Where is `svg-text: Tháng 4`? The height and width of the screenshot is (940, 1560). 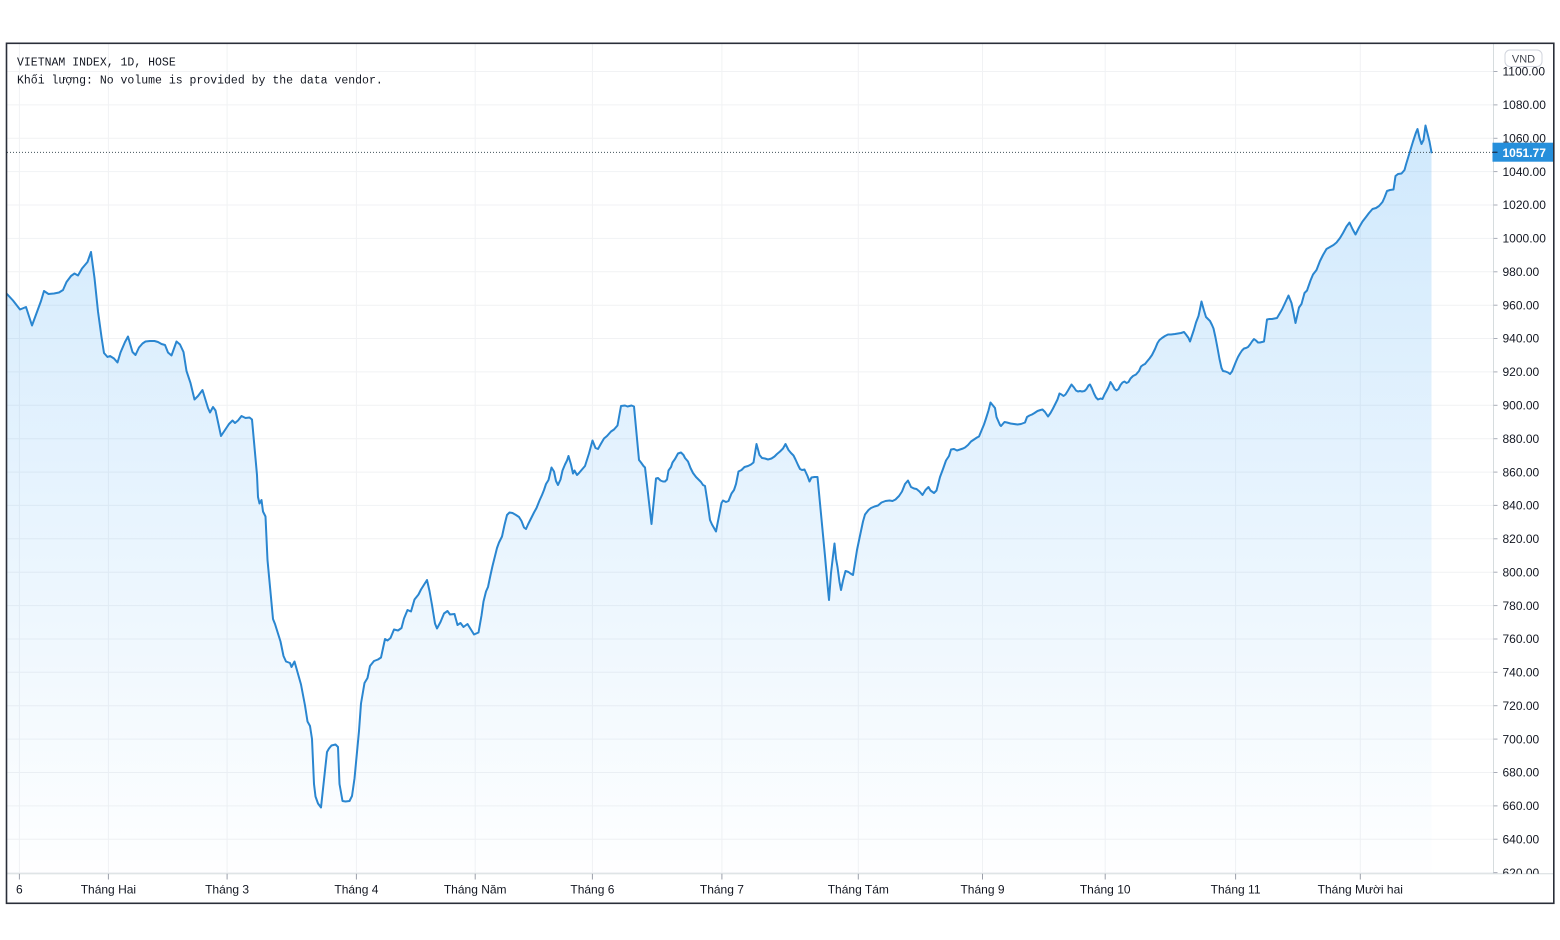
svg-text: Tháng 4 is located at coordinates (356, 890).